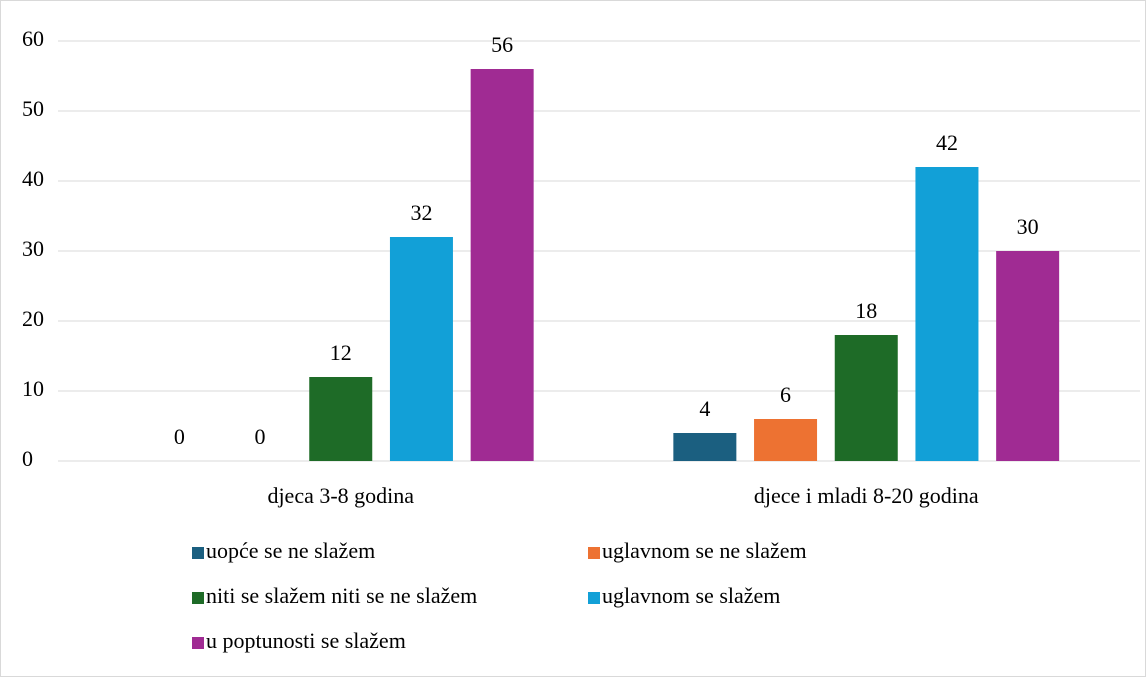 Image resolution: width=1146 pixels, height=677 pixels. Describe the element at coordinates (1028, 226) in the screenshot. I see `data-label: 30` at that location.